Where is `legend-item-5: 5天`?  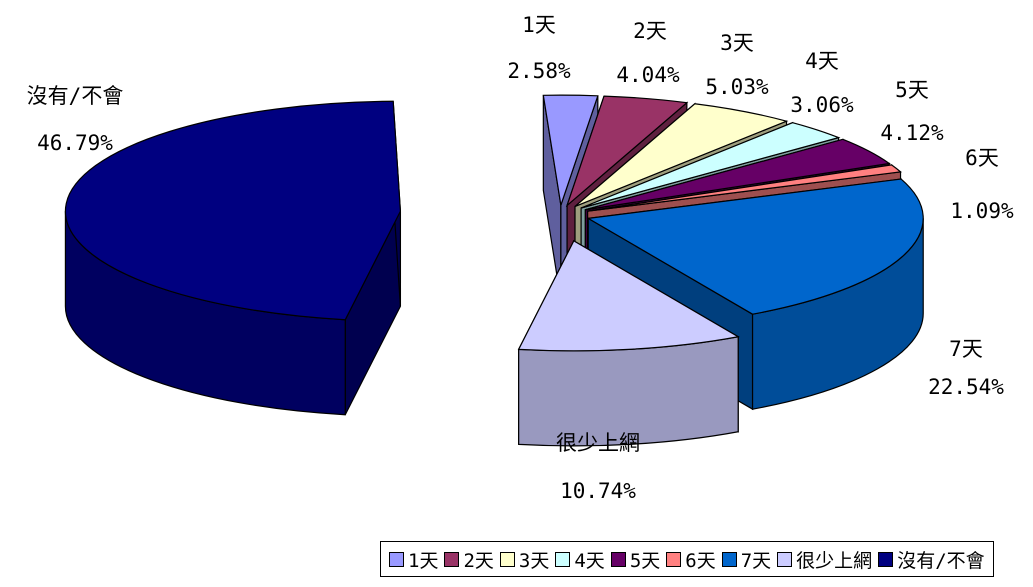 legend-item-5: 5天 is located at coordinates (635, 559).